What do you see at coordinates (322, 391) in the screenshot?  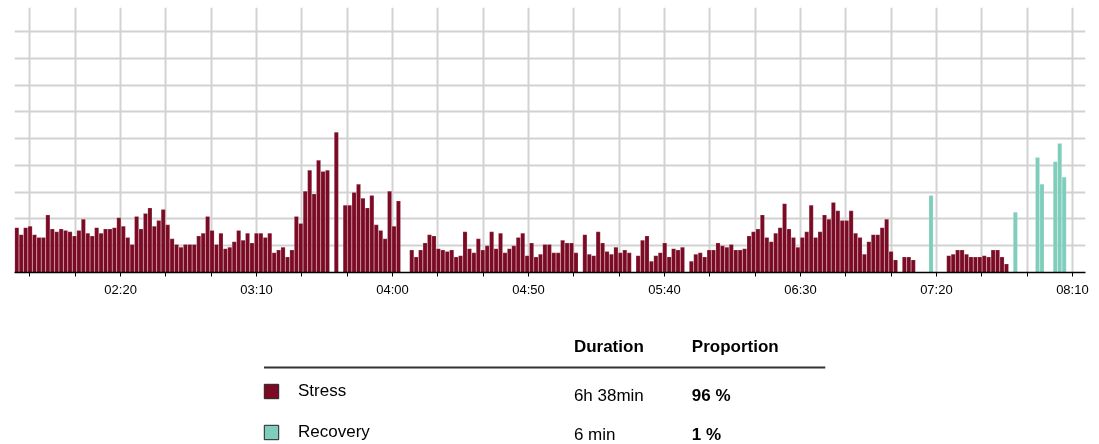 I see `legend-label: Stress` at bounding box center [322, 391].